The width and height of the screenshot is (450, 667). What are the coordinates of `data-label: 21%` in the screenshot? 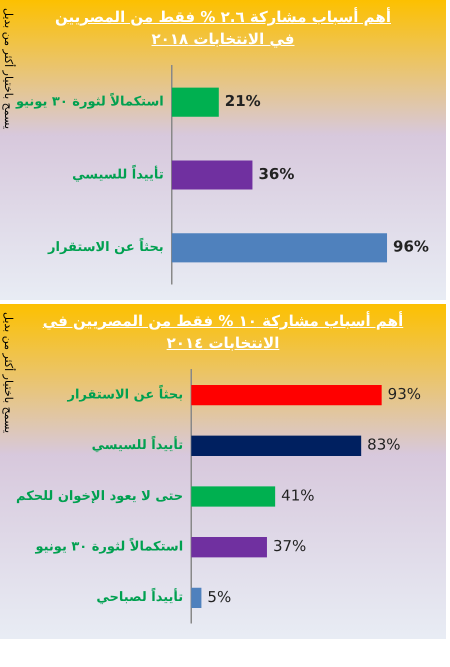 It's located at (242, 101).